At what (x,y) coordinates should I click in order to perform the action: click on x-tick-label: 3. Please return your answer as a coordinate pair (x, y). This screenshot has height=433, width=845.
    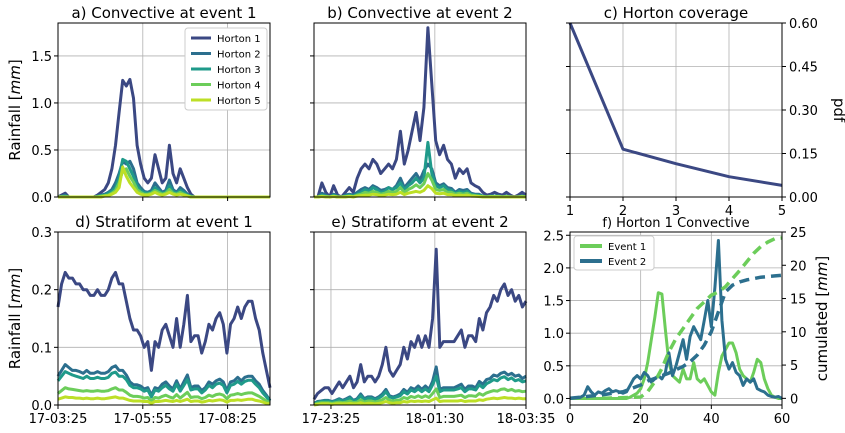
    Looking at the image, I should click on (676, 211).